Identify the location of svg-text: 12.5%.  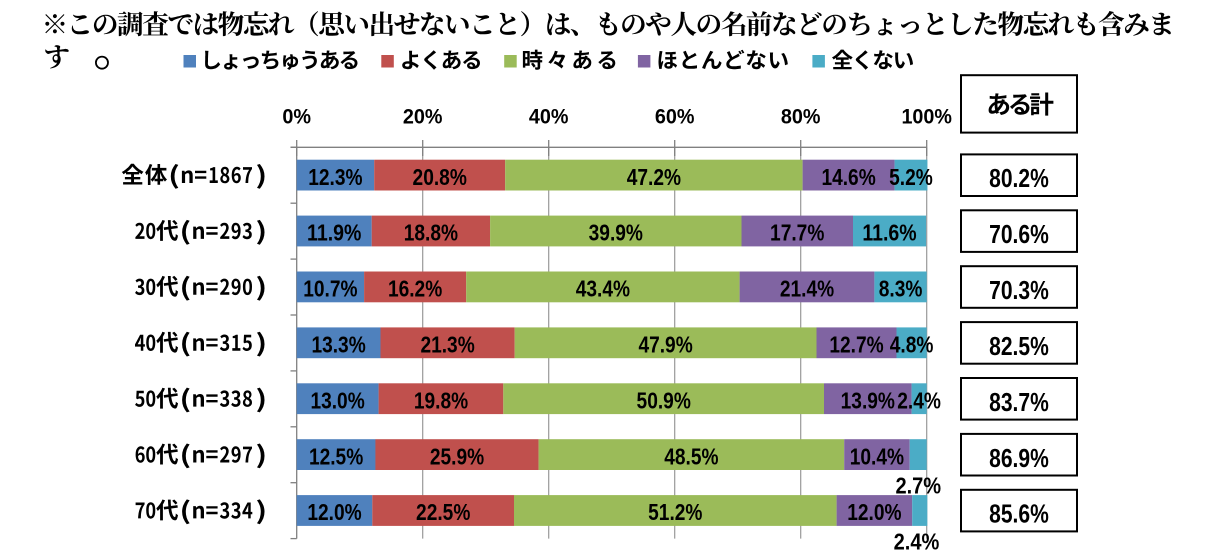
(336, 456).